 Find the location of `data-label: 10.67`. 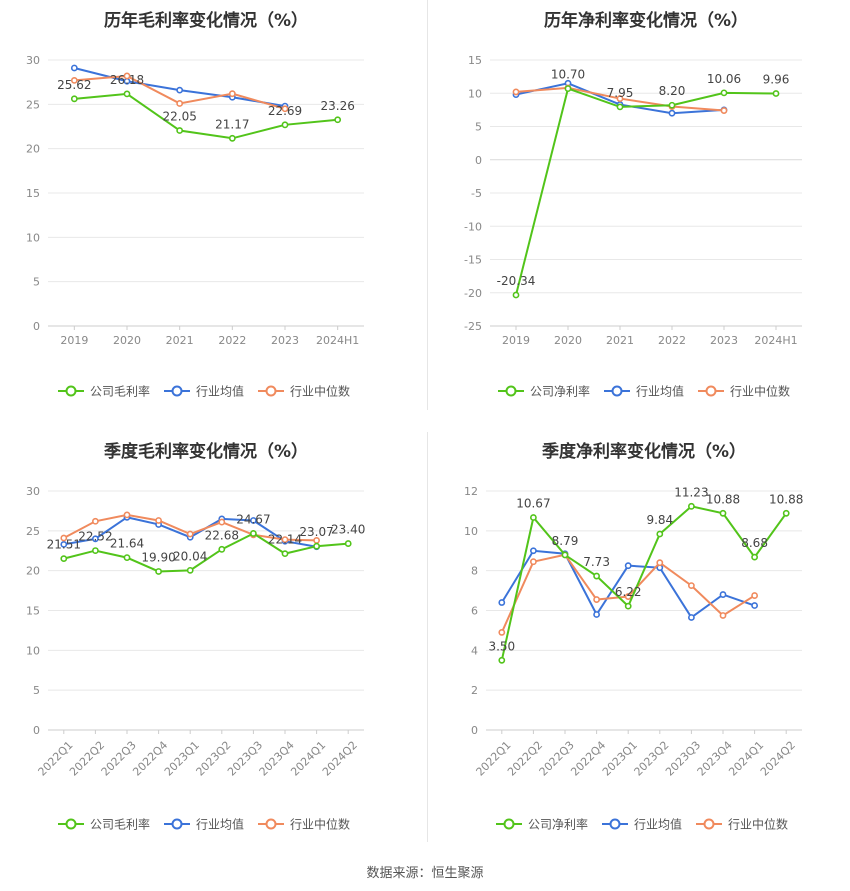

data-label: 10.67 is located at coordinates (533, 503).